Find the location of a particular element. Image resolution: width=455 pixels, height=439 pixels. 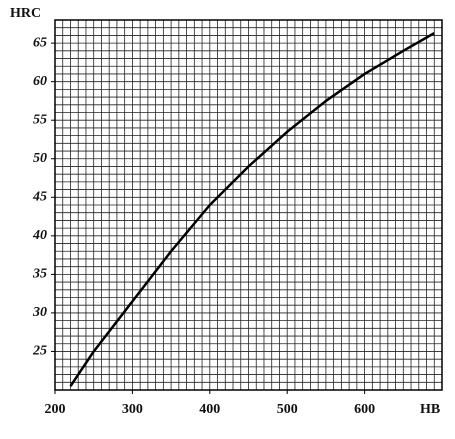

x-tick-label: 500 is located at coordinates (287, 409).